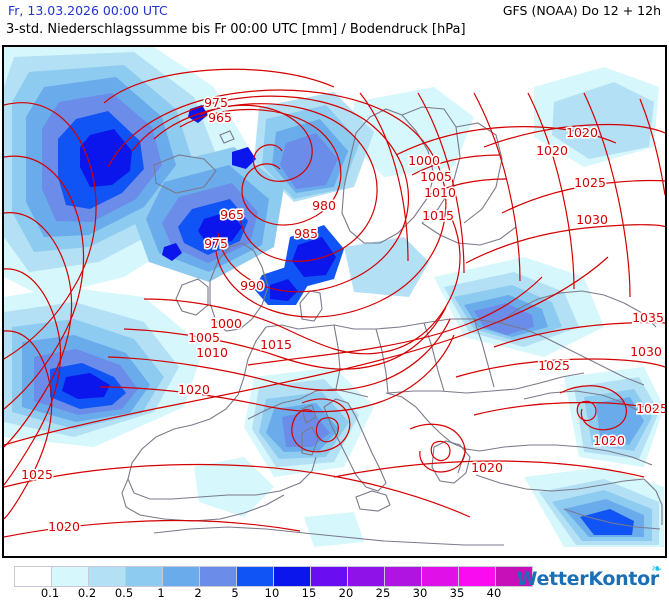  I want to click on legend-tick: 30, so click(420, 593).